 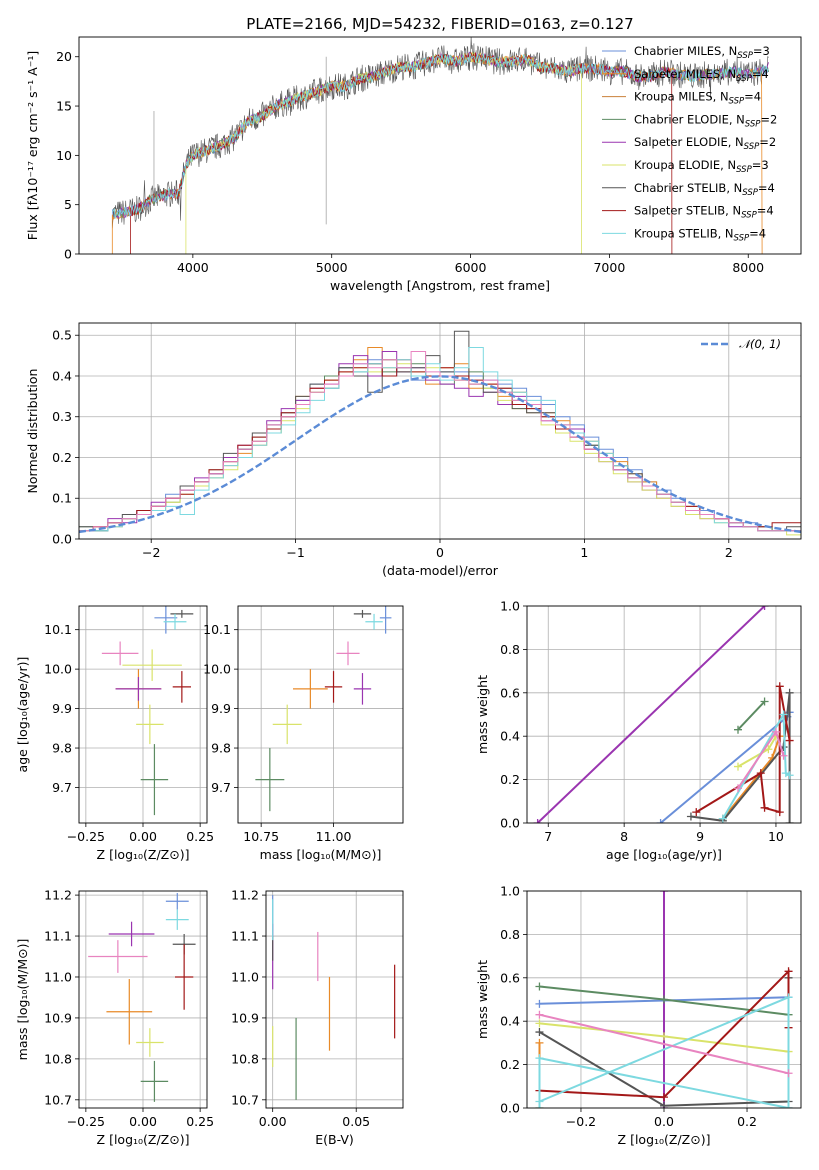 I want to click on x-tick-label: 0.2, so click(x=747, y=1121).